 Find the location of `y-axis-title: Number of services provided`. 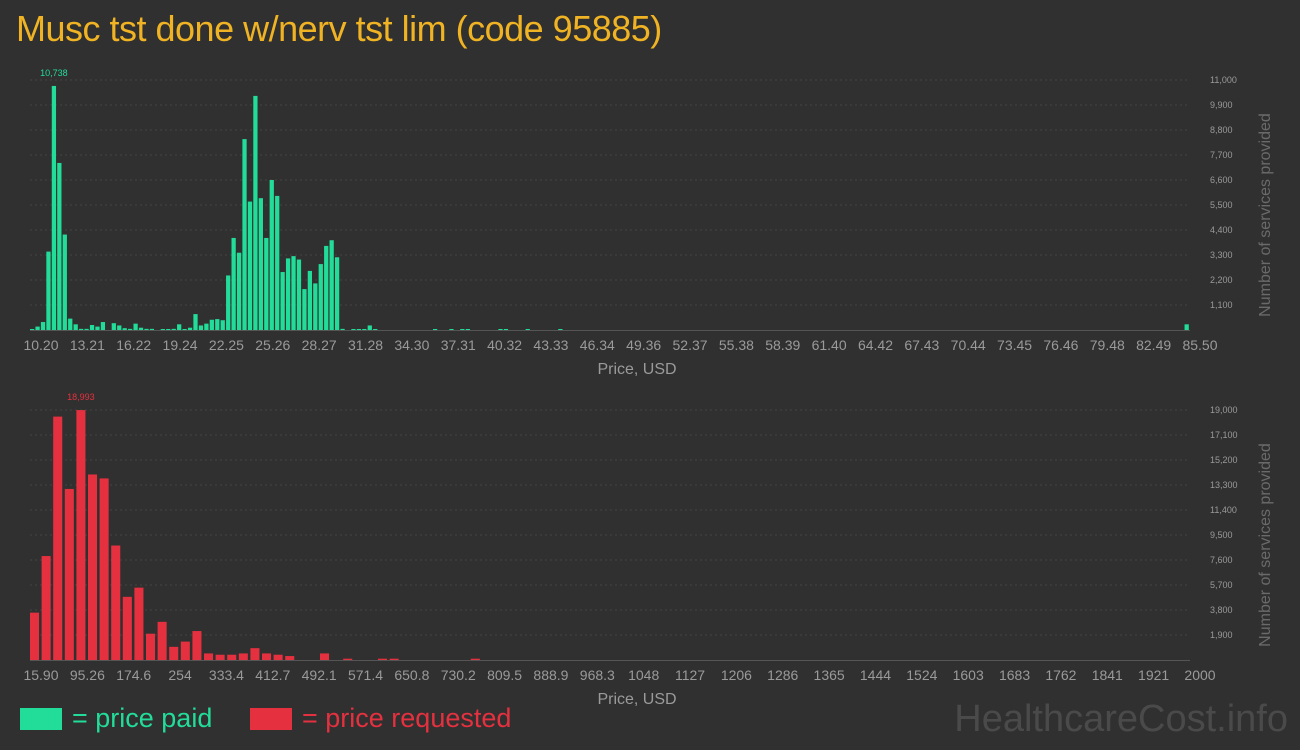

y-axis-title: Number of services provided is located at coordinates (1265, 545).